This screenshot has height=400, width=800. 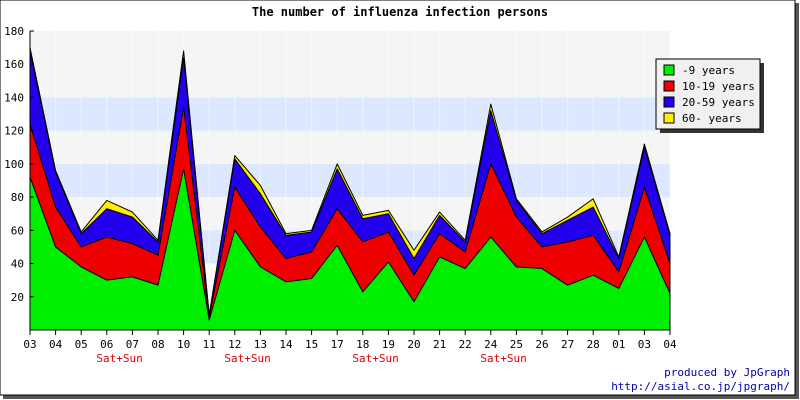 I want to click on y-tick-label: 160, so click(x=14, y=64).